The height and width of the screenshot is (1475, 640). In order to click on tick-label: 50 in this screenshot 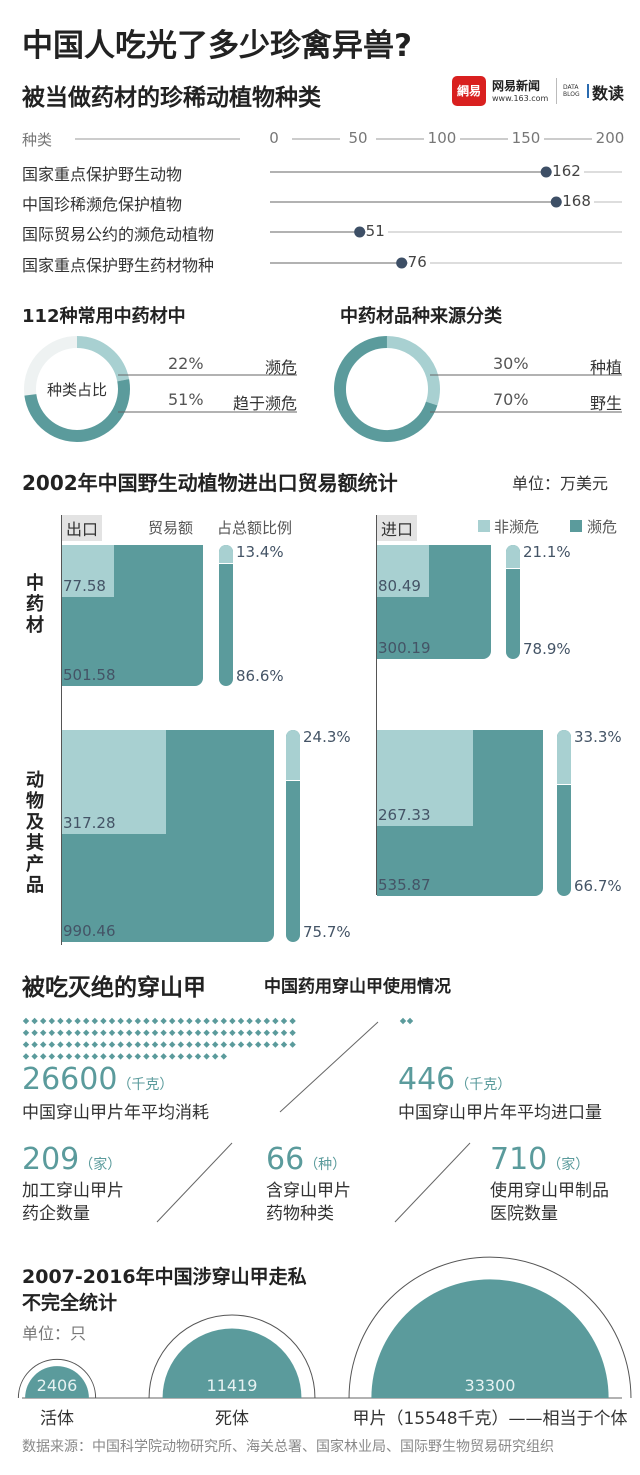, I will do `click(358, 138)`.